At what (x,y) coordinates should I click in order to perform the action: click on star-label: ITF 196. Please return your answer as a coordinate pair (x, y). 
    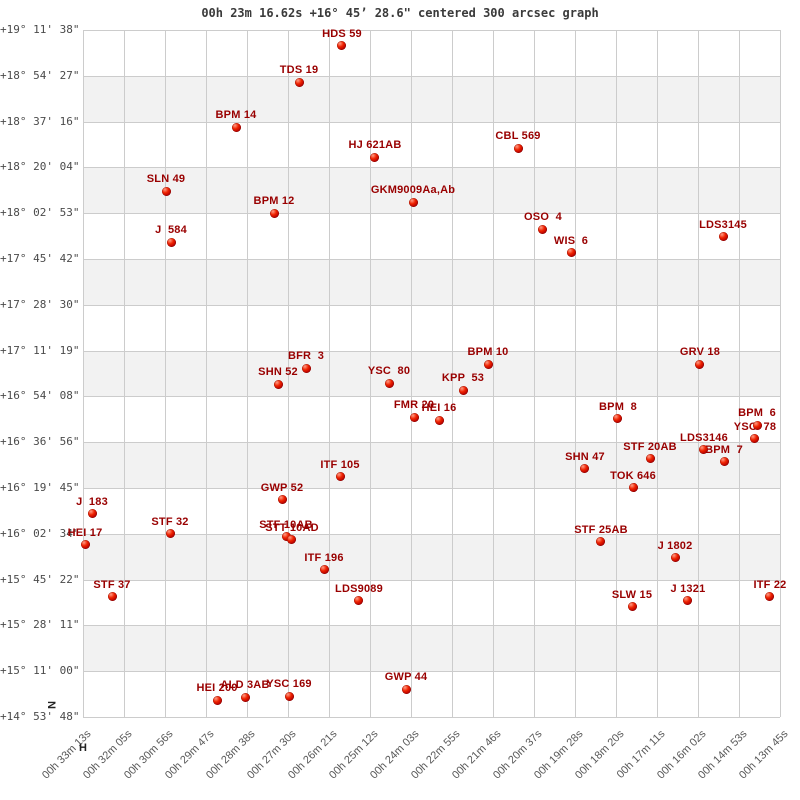
    Looking at the image, I should click on (324, 557).